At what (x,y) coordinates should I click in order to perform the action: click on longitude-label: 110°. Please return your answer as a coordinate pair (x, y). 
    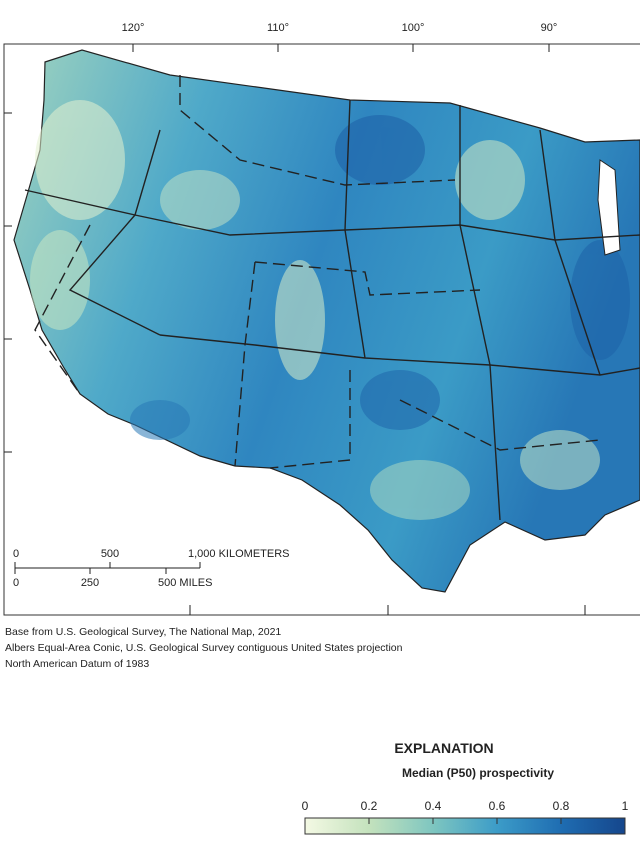
    Looking at the image, I should click on (278, 28).